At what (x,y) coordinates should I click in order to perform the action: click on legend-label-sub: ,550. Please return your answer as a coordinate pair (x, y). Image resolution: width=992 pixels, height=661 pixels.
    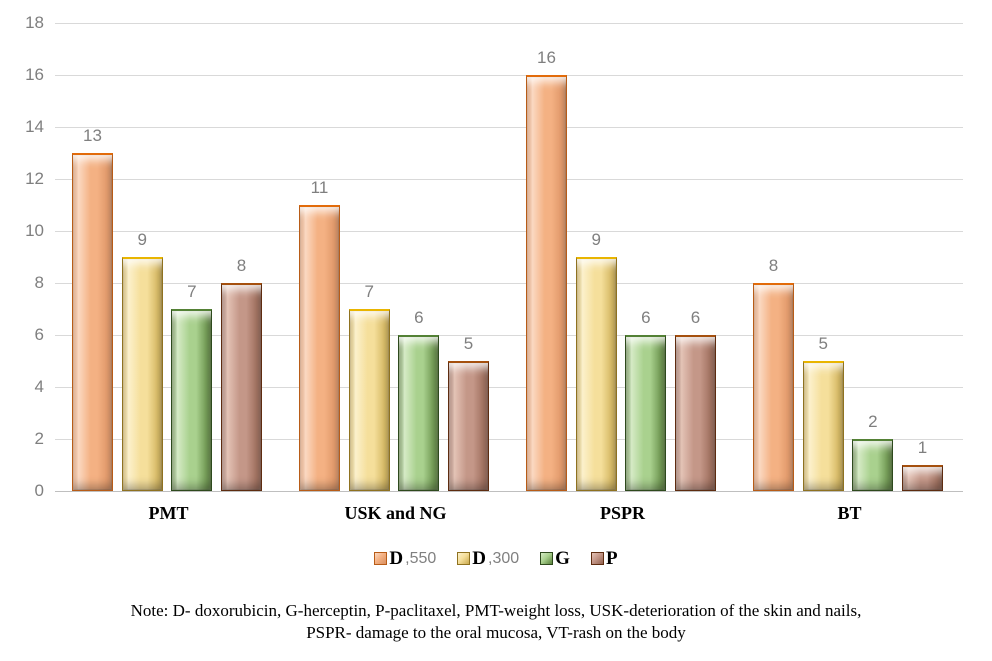
    Looking at the image, I should click on (421, 558).